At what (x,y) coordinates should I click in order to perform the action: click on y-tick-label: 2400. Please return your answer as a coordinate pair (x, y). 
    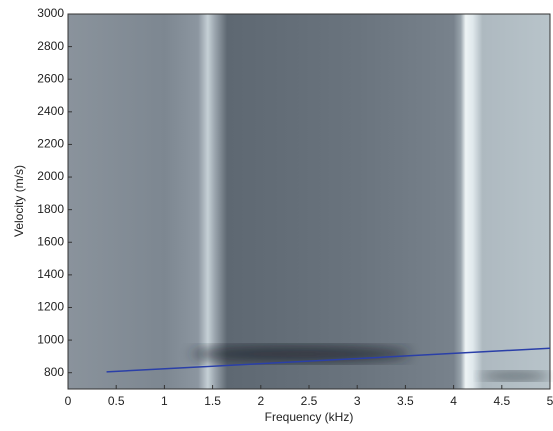
    Looking at the image, I should click on (50, 111).